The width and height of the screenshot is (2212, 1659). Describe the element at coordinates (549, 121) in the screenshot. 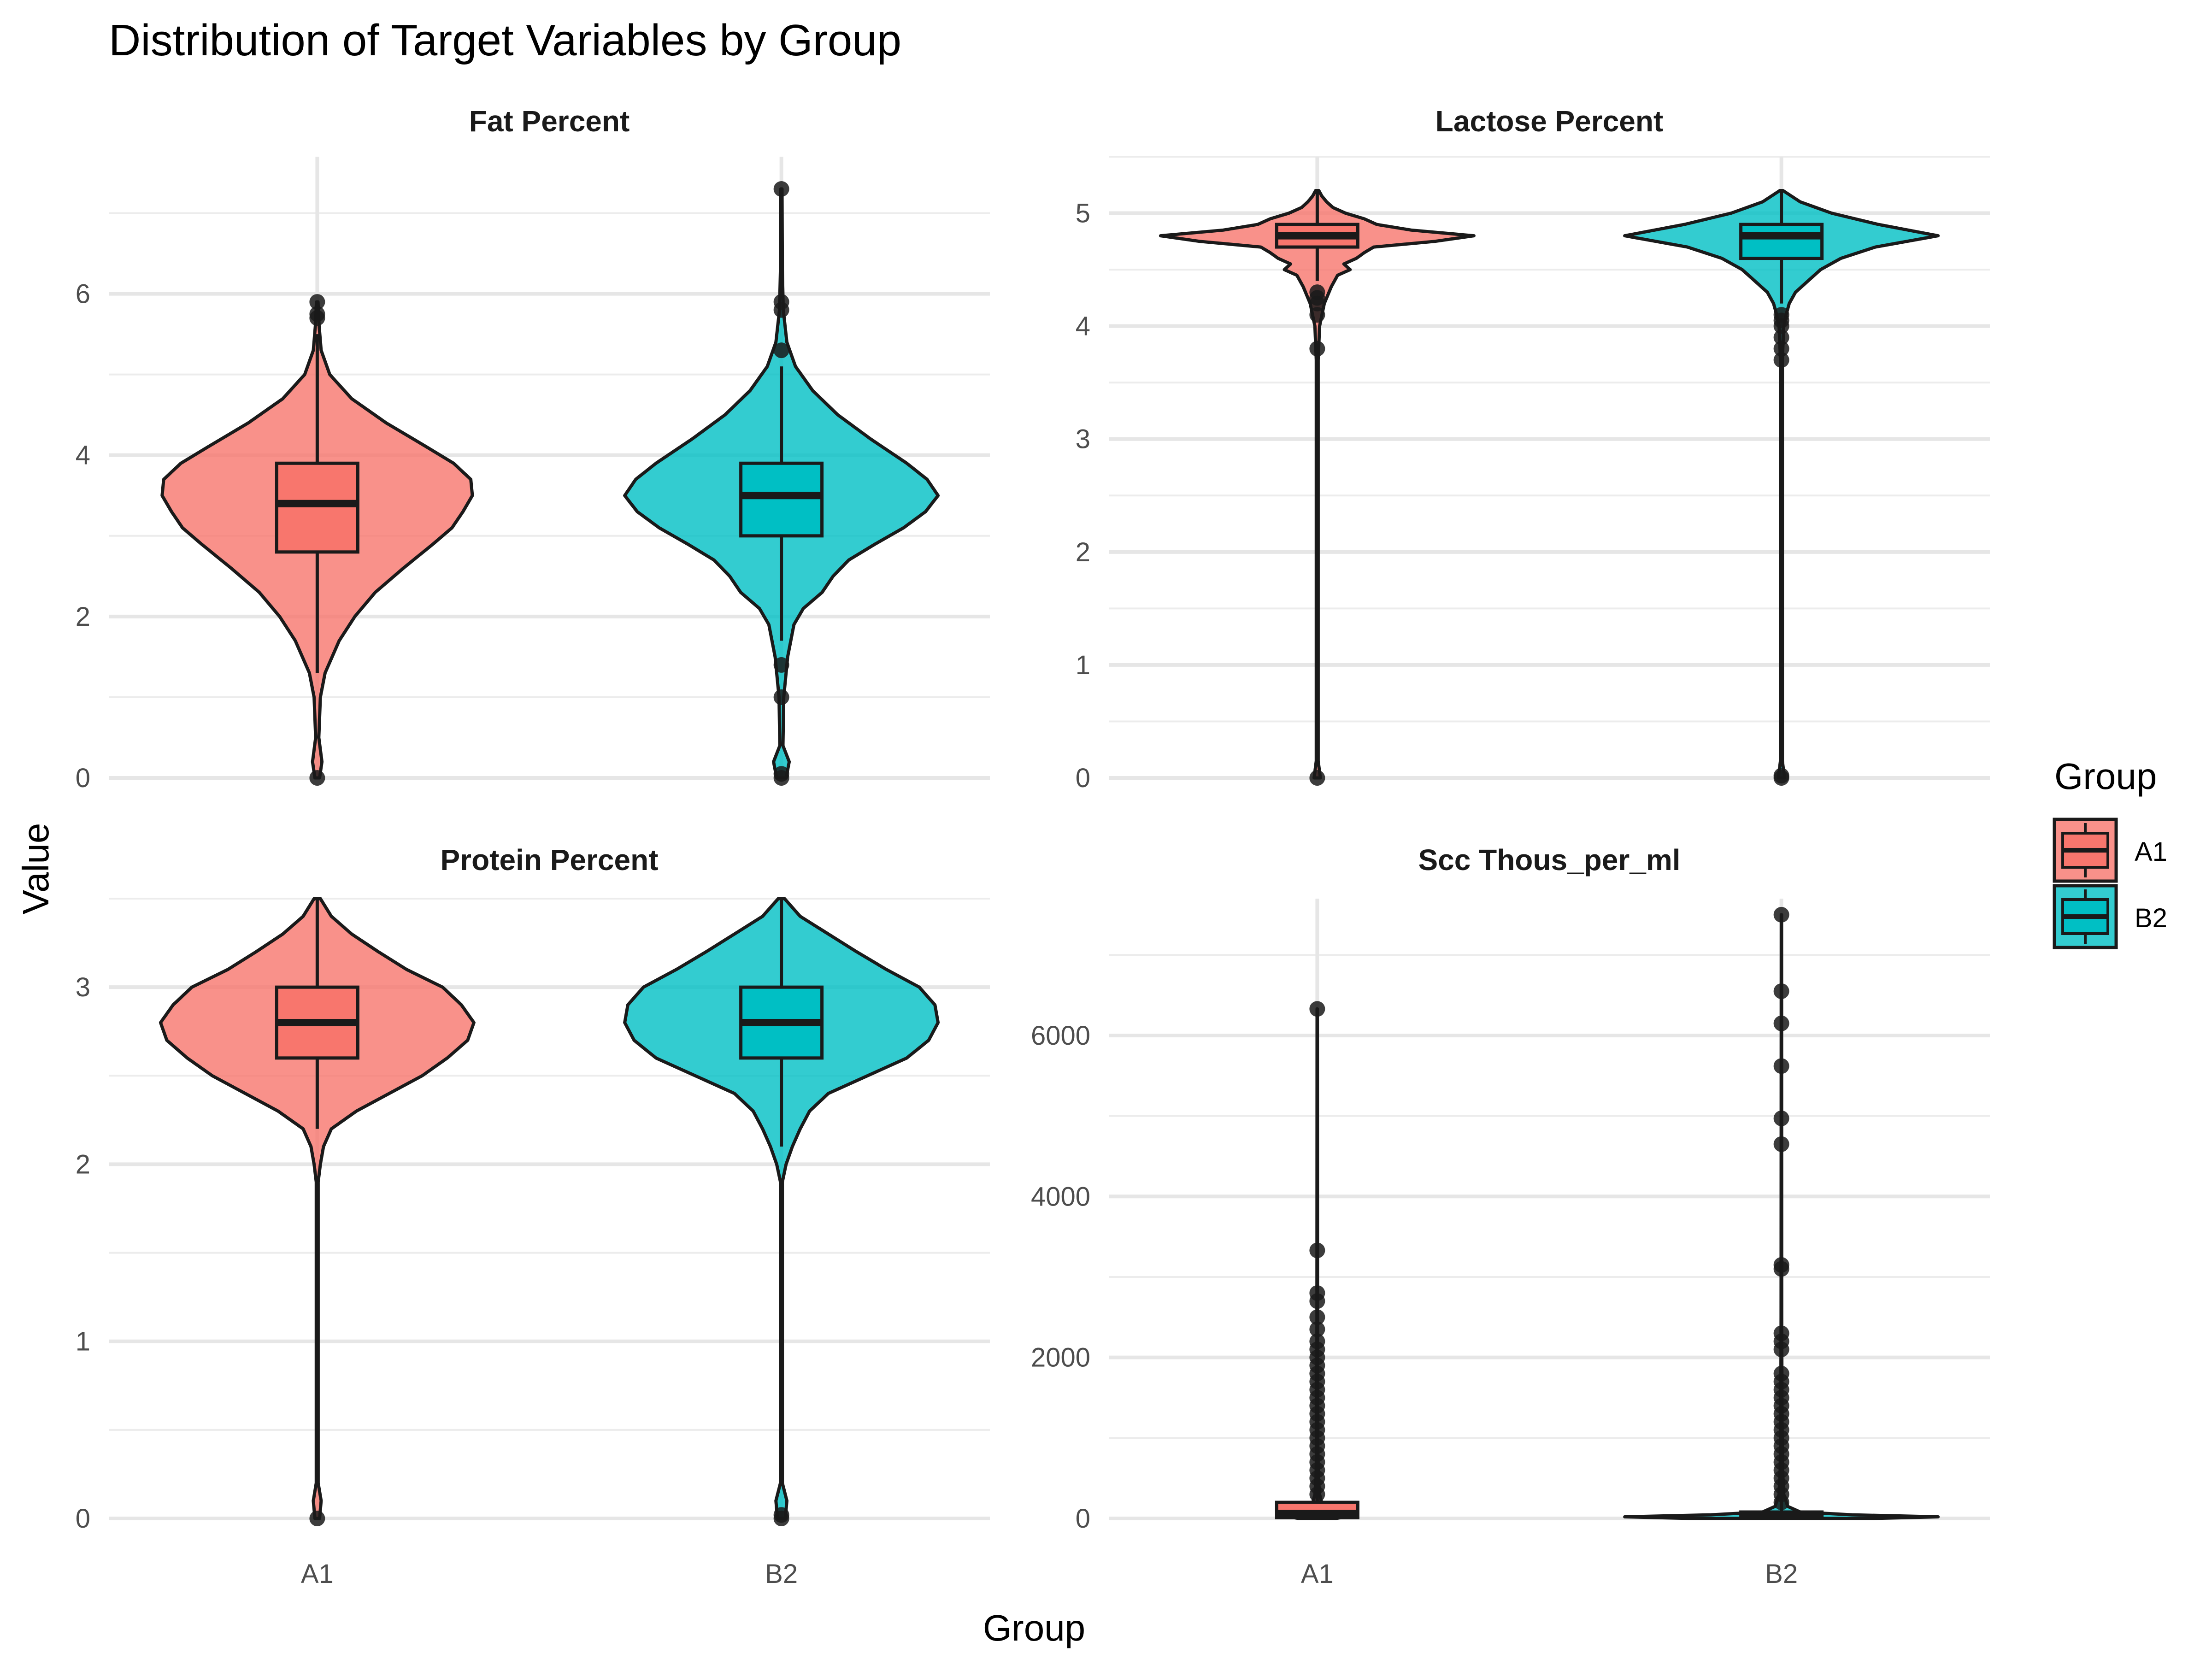

I see `facet-title: Fat Percent` at that location.